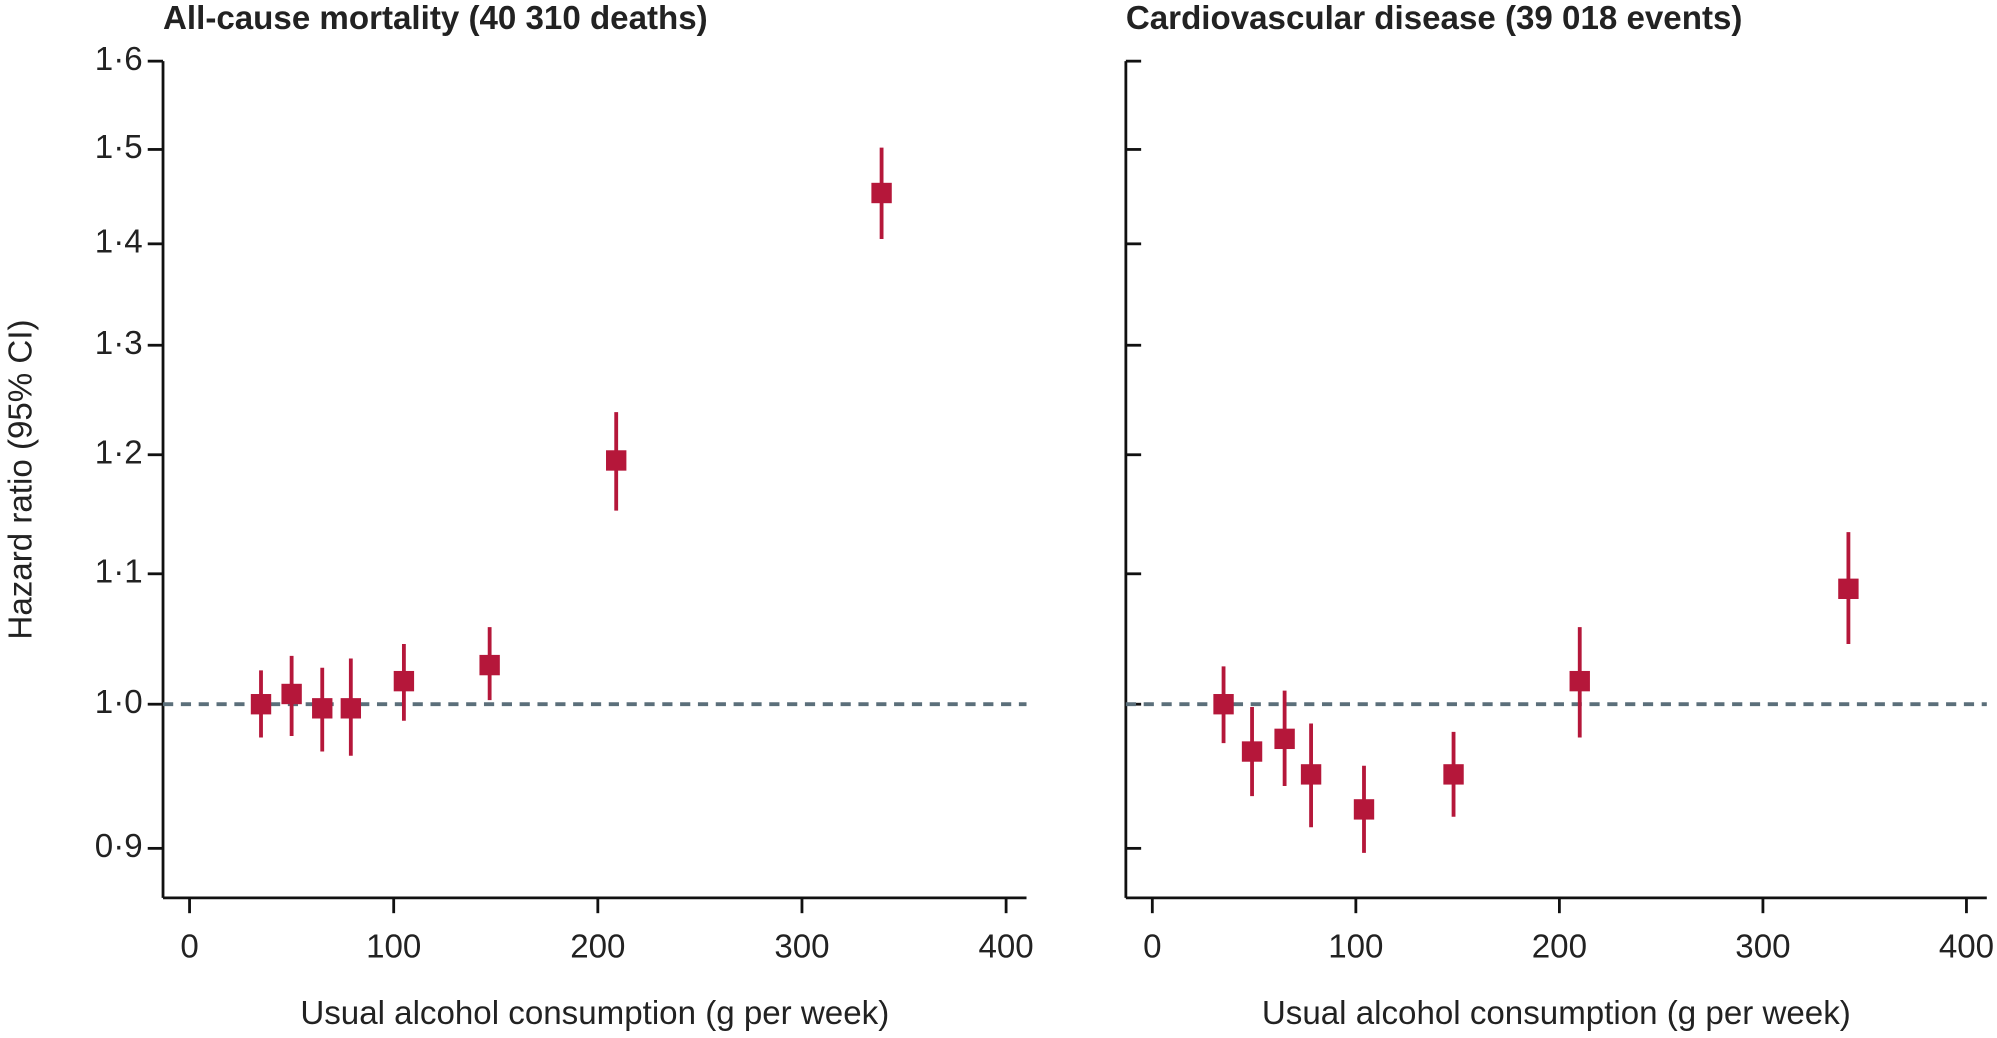 This screenshot has height=1038, width=1997. What do you see at coordinates (119, 453) in the screenshot?
I see `y-tick-label: 1·2` at bounding box center [119, 453].